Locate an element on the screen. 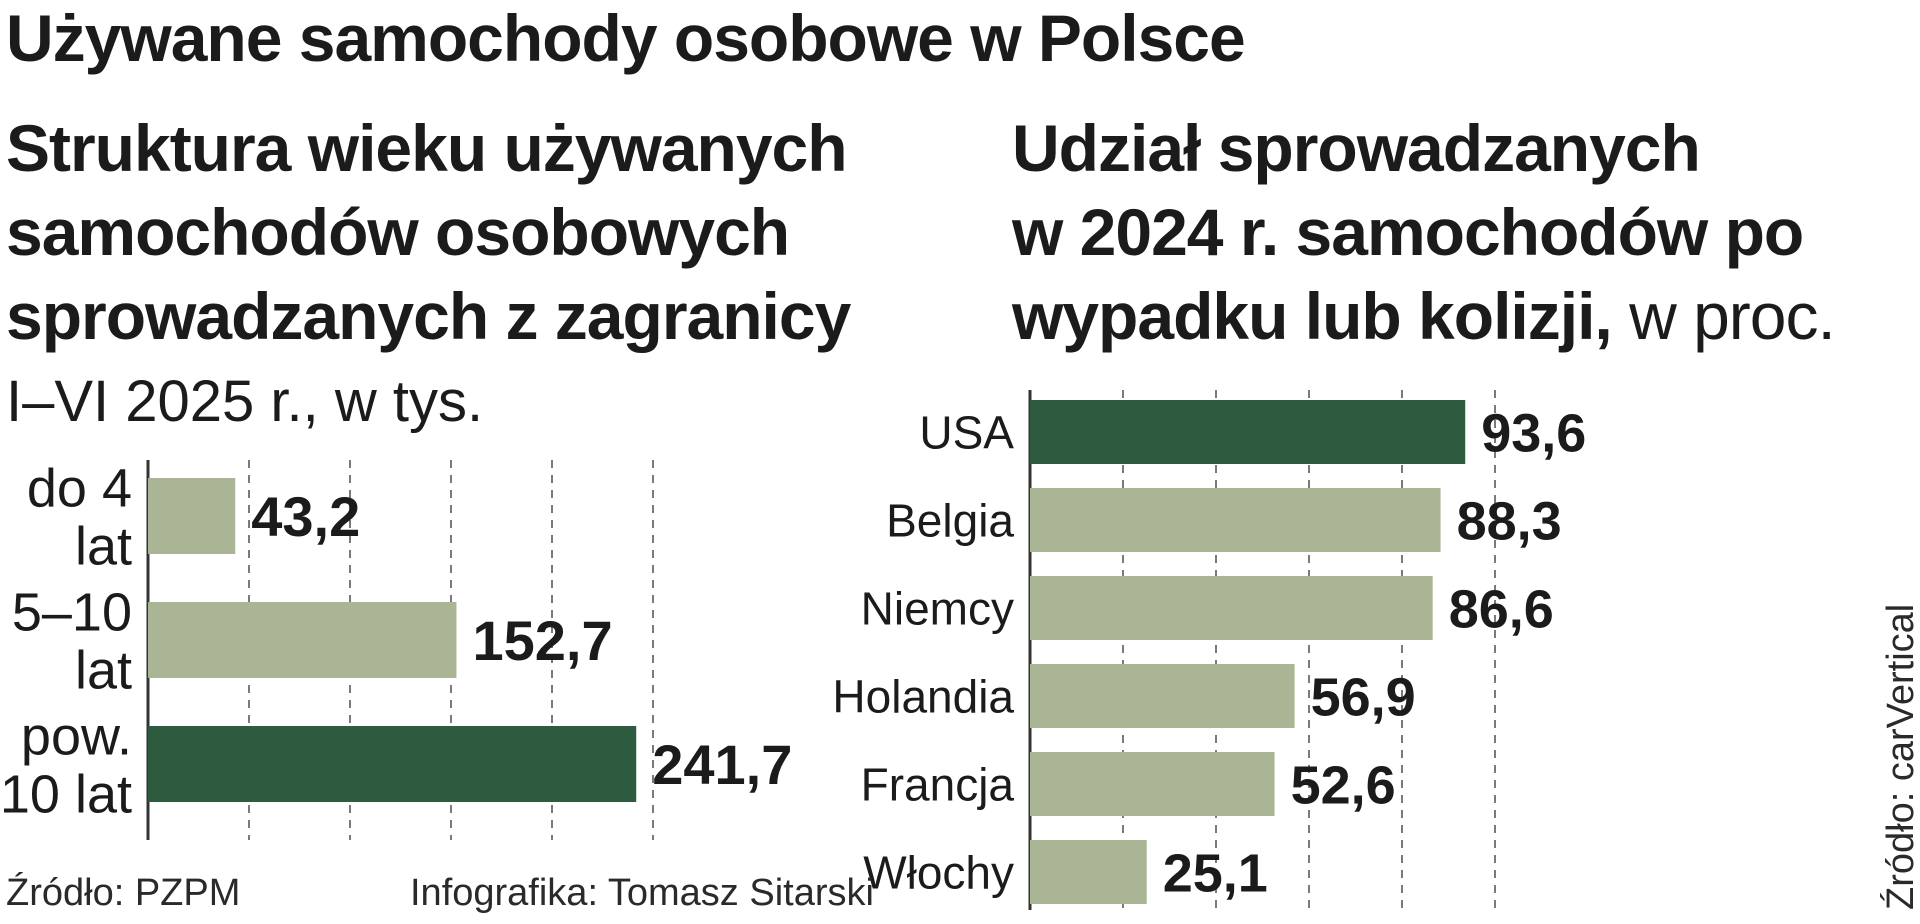 Image resolution: width=1920 pixels, height=924 pixels. right-title-unit: w proc. is located at coordinates (1723, 316).